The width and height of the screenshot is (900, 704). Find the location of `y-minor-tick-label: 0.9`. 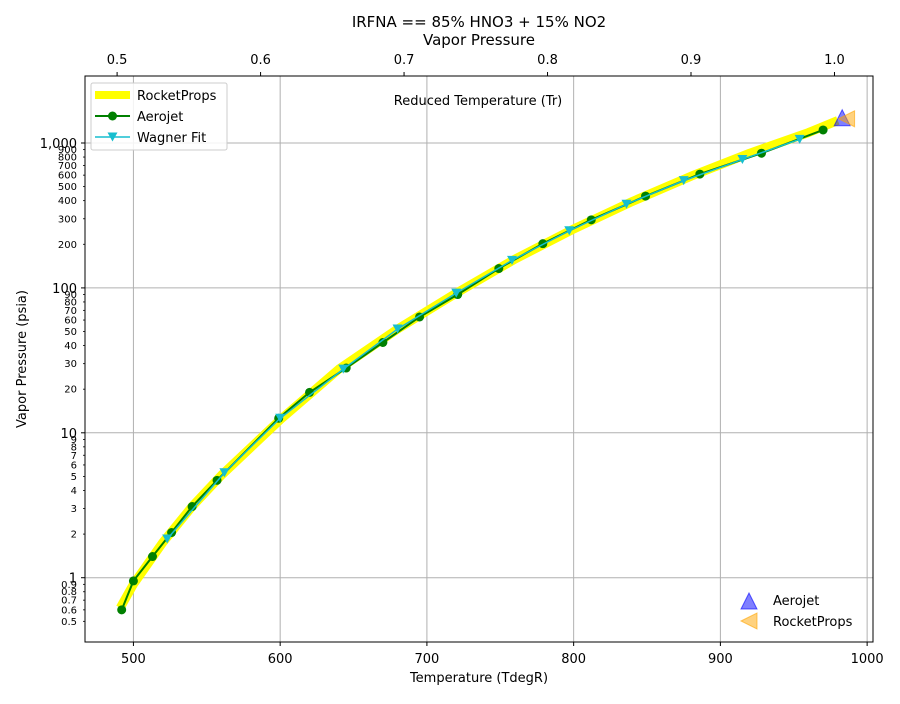

y-minor-tick-label: 0.9 is located at coordinates (69, 585).